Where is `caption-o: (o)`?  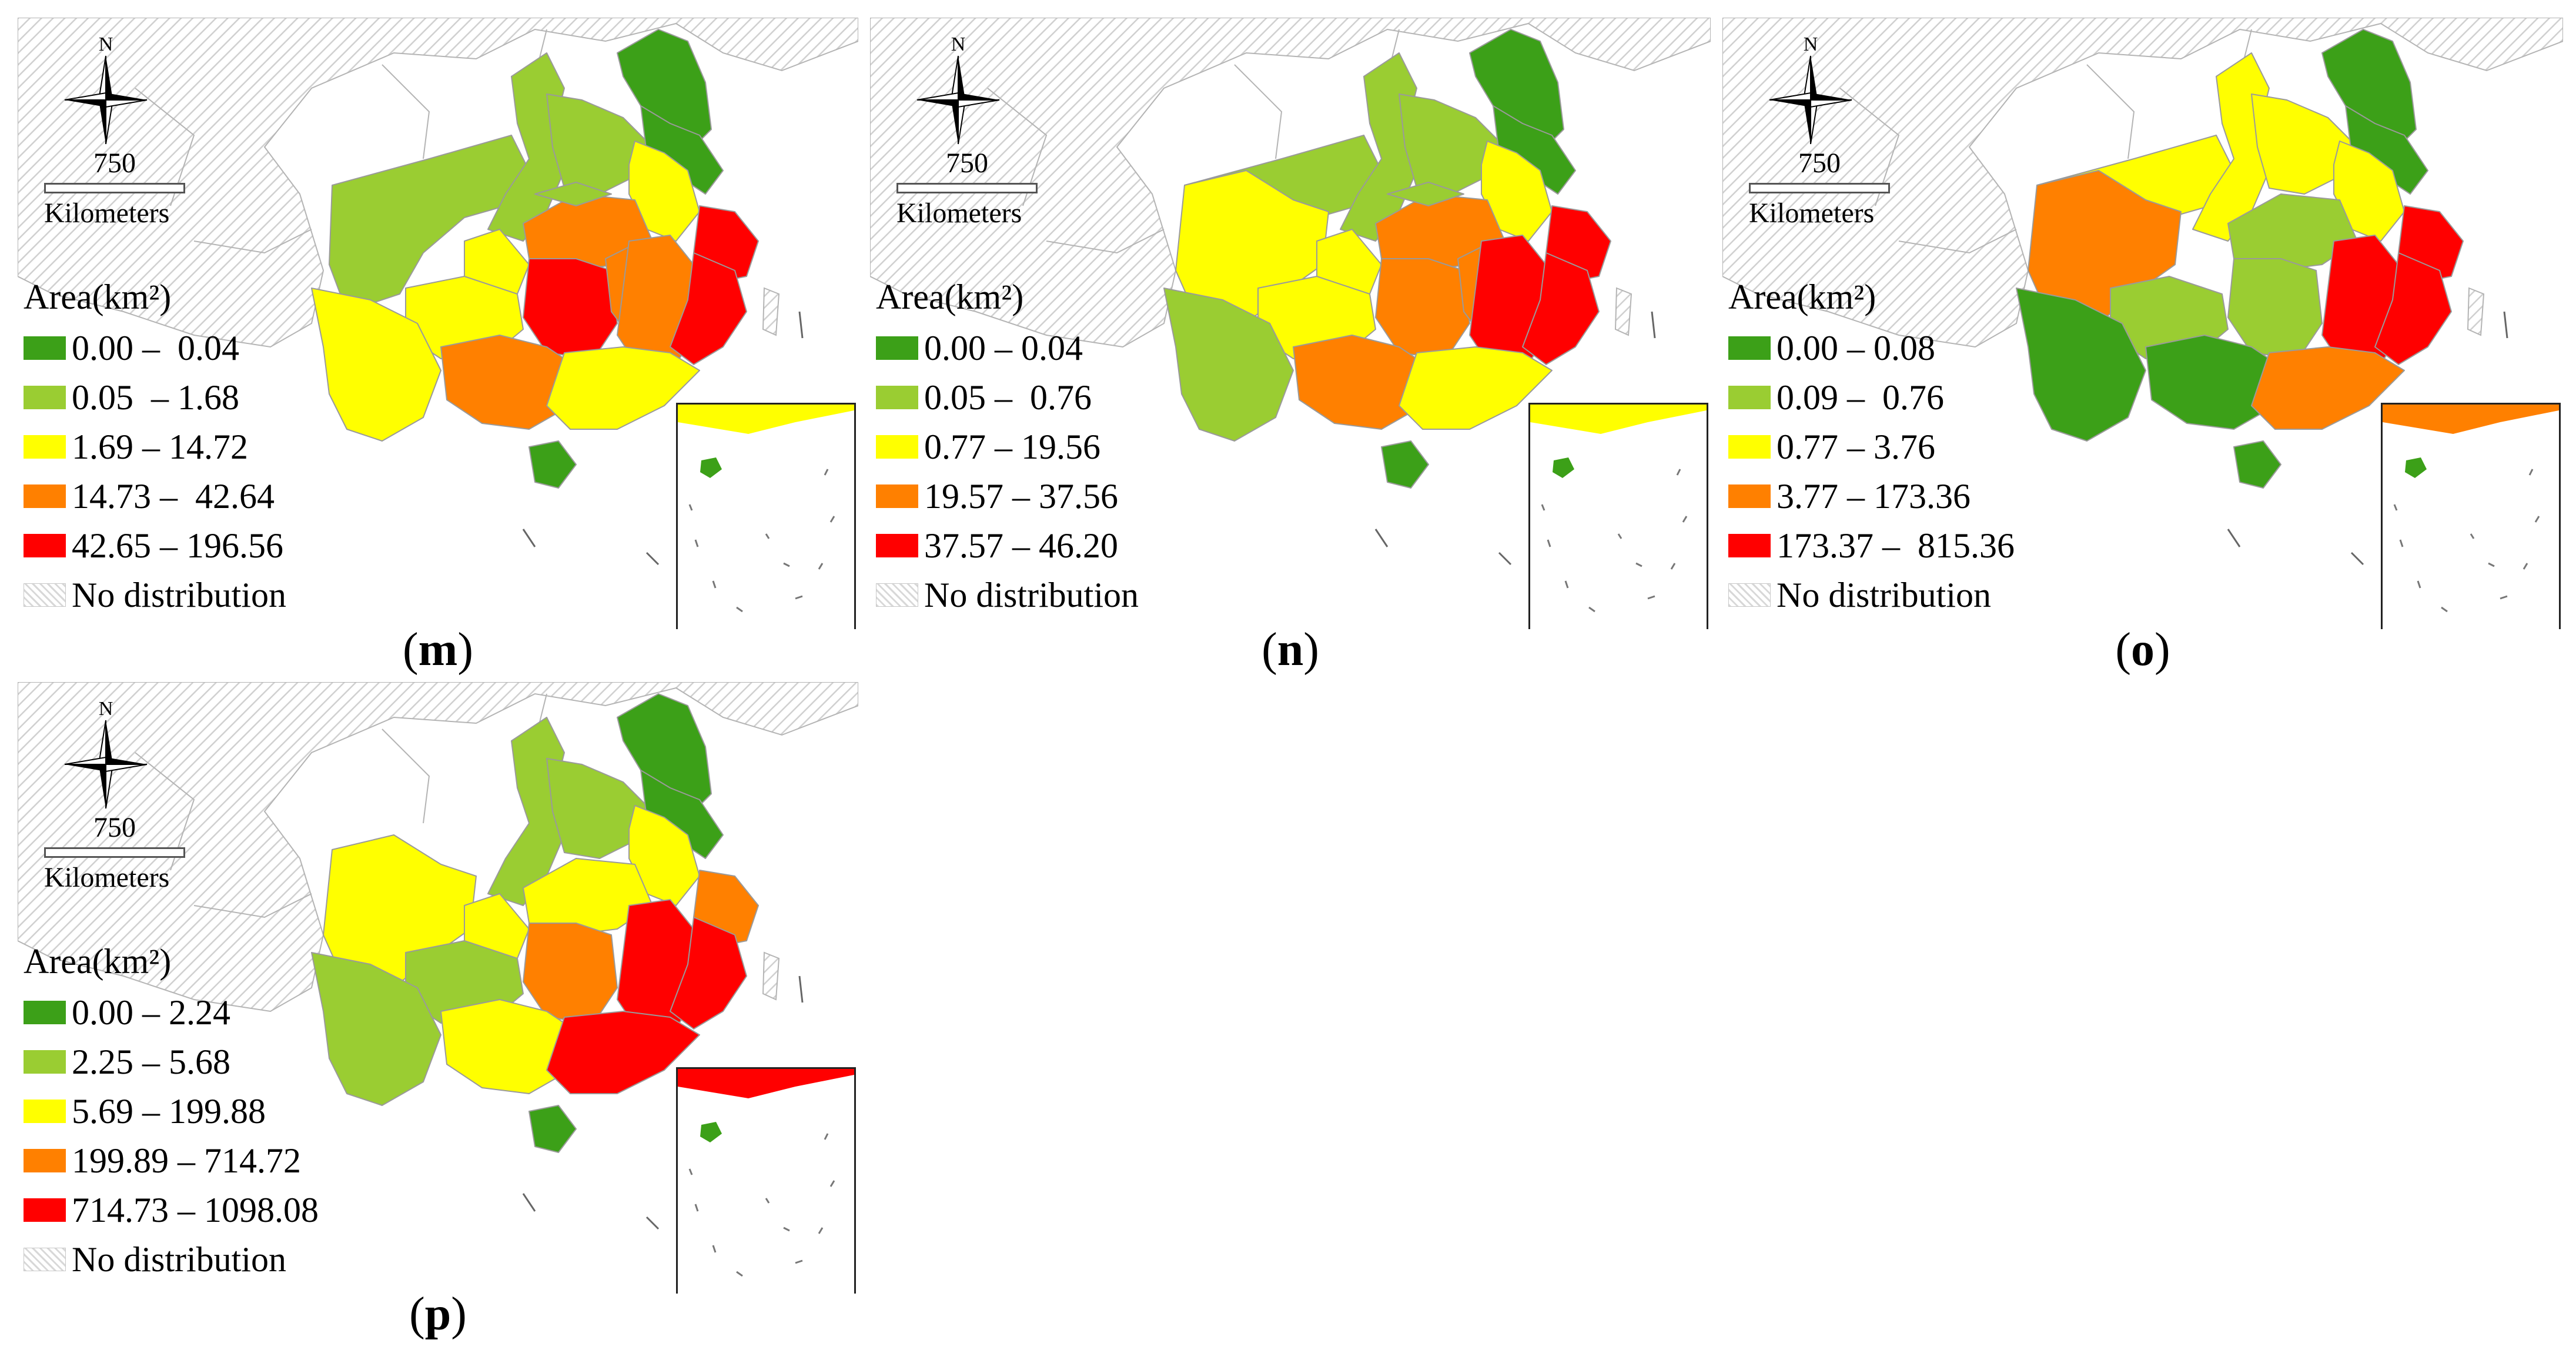 caption-o: (o) is located at coordinates (2142, 650).